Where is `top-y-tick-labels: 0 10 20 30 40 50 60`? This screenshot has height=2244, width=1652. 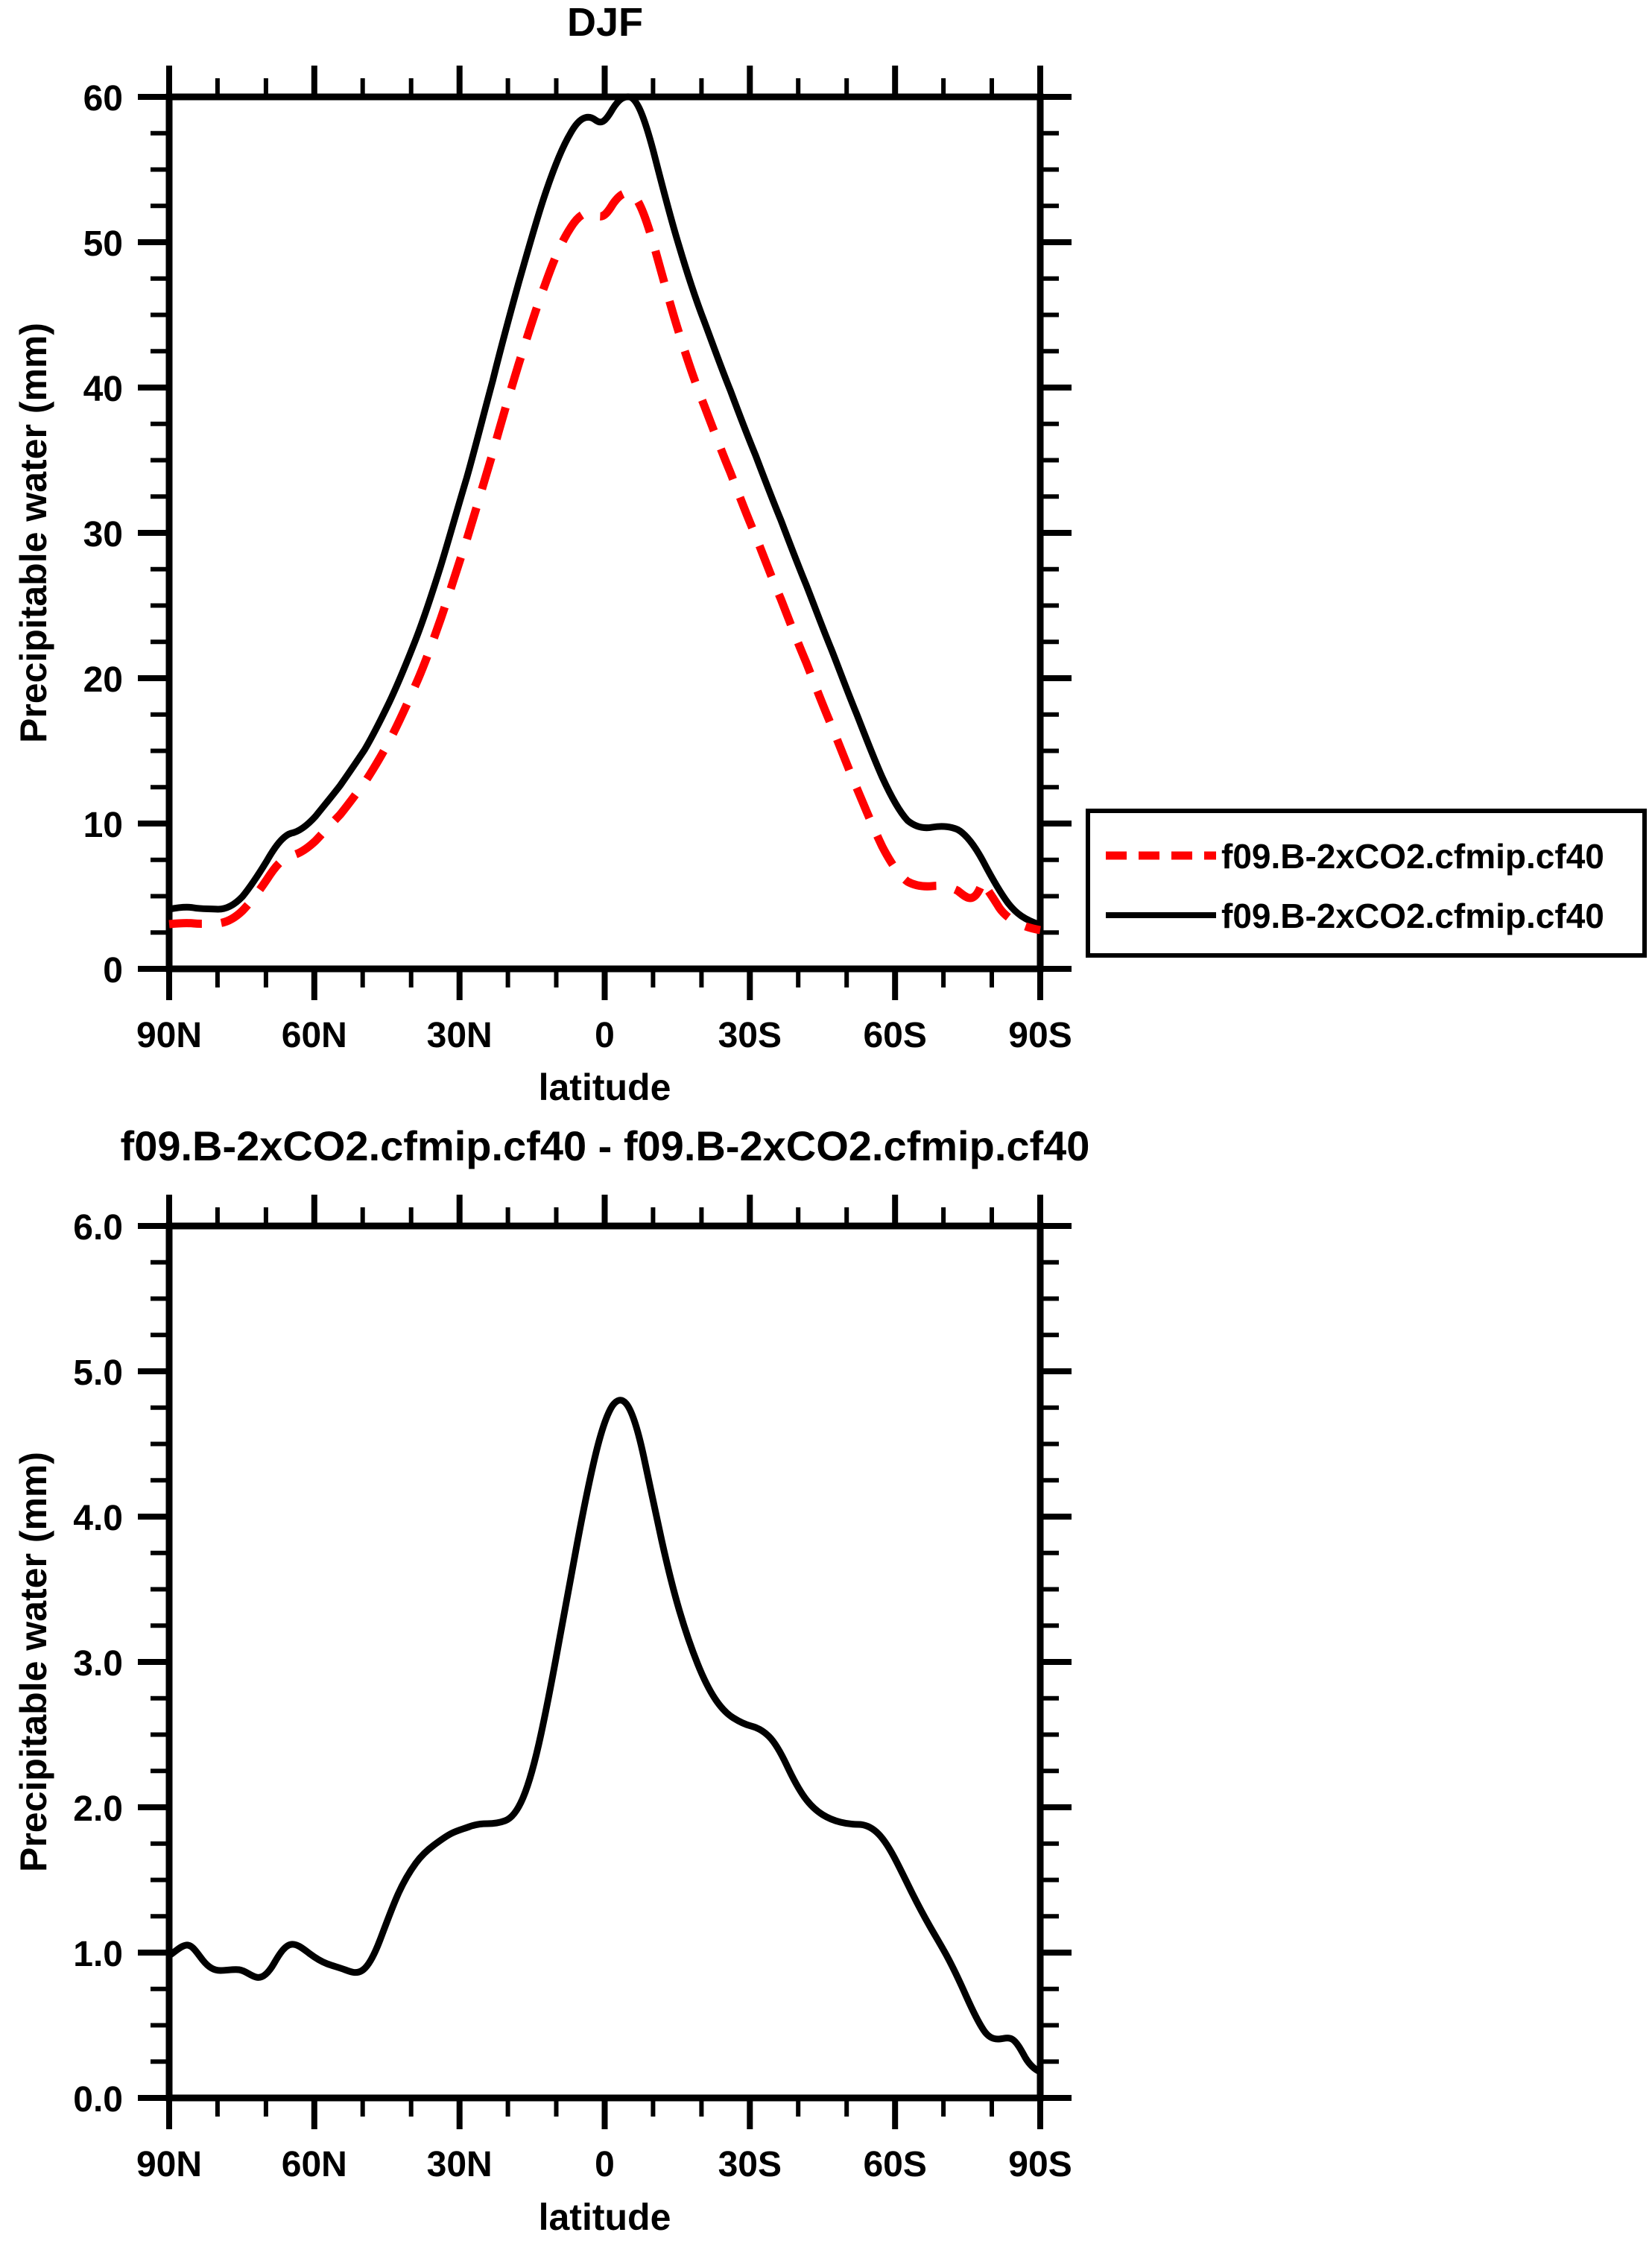
top-y-tick-labels: 0 10 20 30 40 50 60 is located at coordinates (103, 534).